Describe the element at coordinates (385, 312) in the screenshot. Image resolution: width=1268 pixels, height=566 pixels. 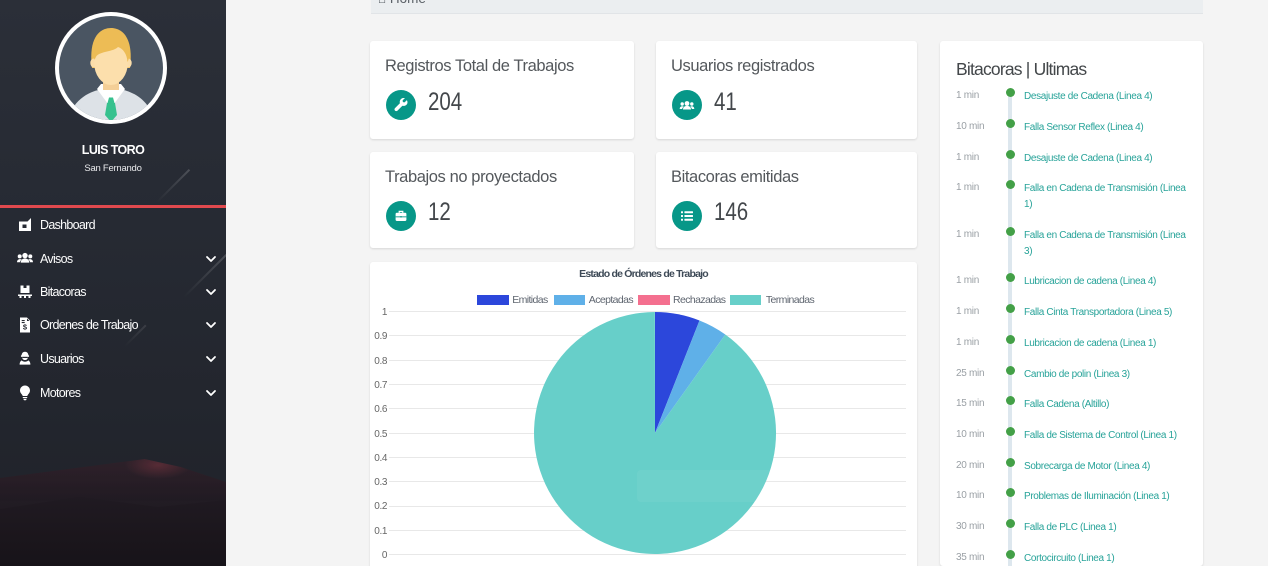
I see `svg-text: 1` at that location.